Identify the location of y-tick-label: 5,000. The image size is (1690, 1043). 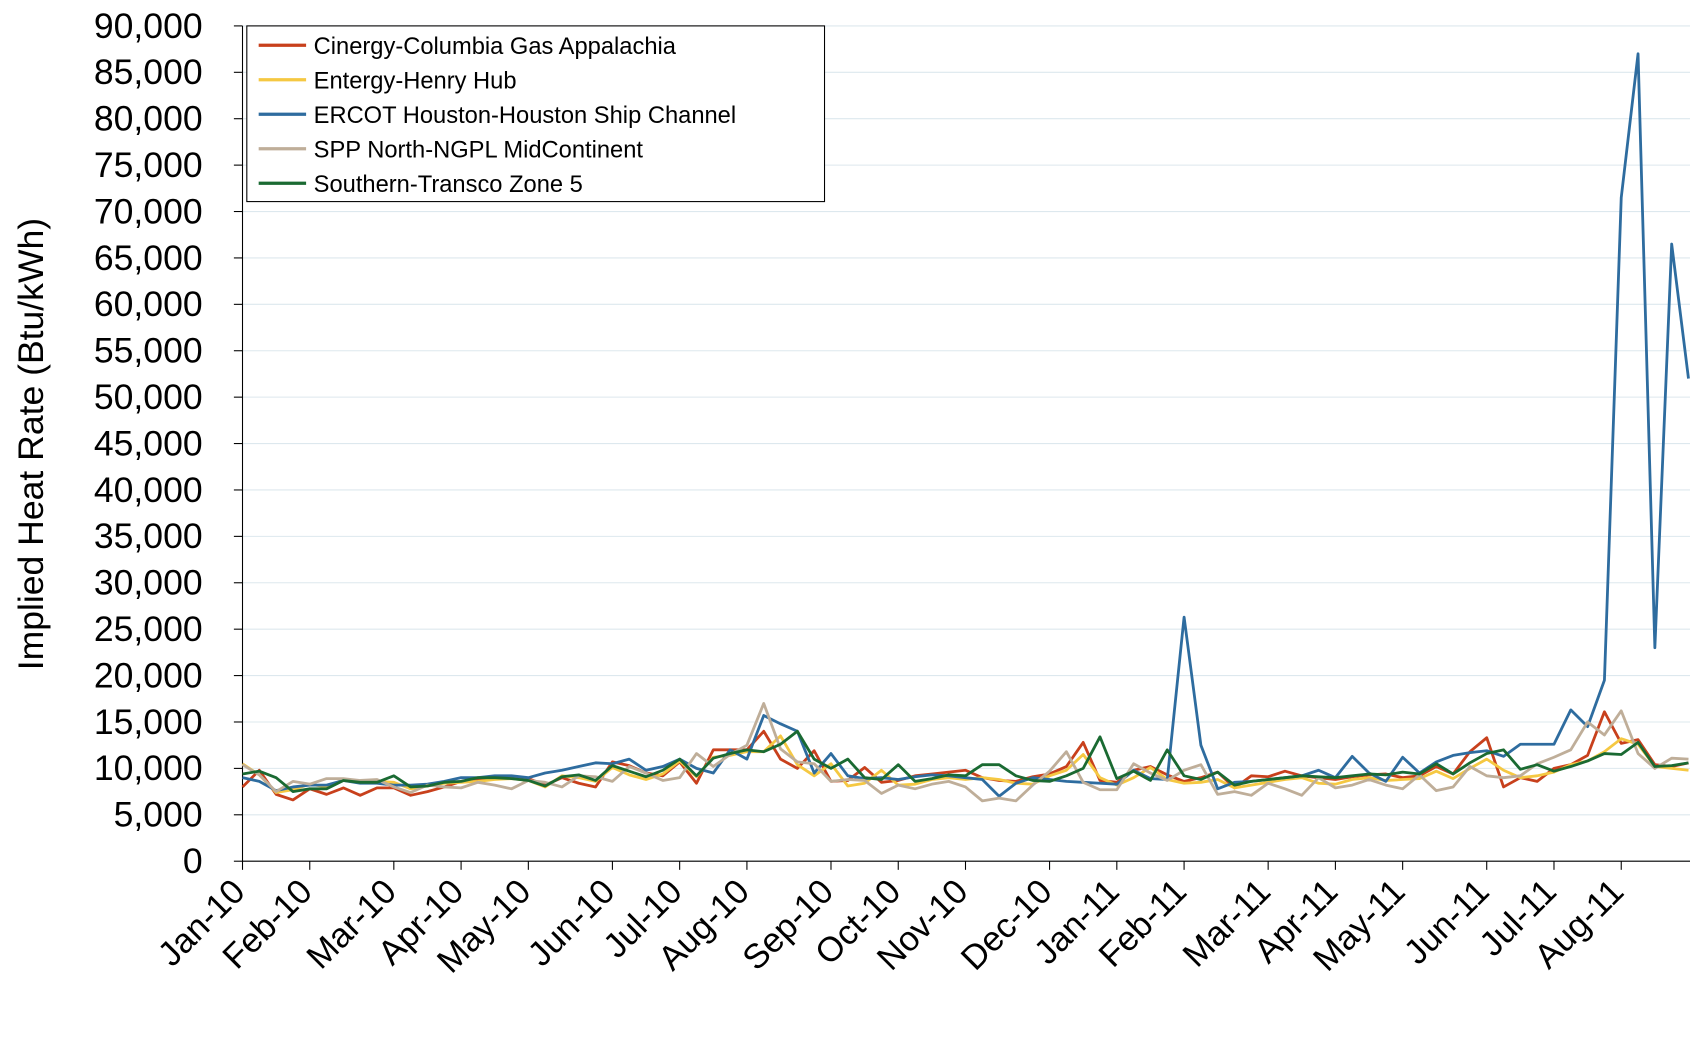
(158, 815).